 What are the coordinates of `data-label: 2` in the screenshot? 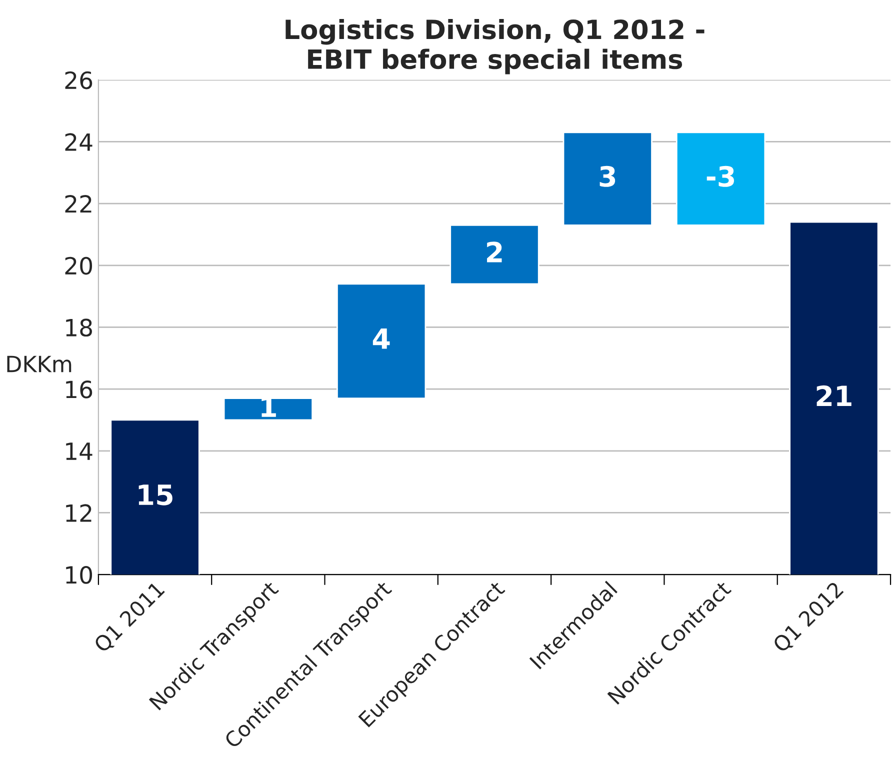 It's located at (494, 252).